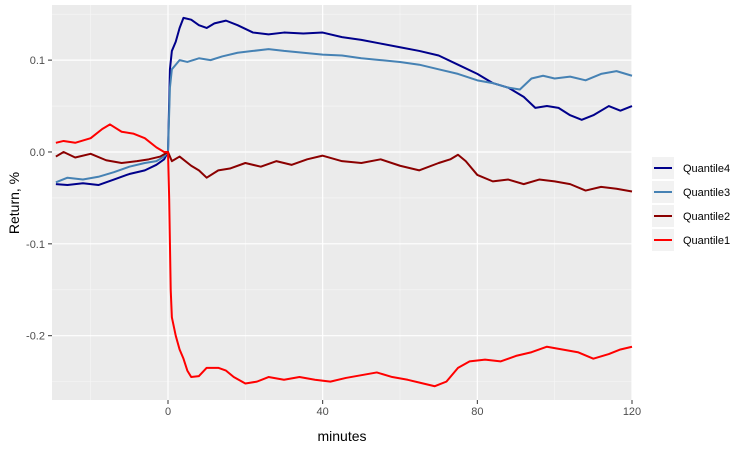 This screenshot has height=455, width=750. I want to click on legend-label-quantile1: Quantile1, so click(706, 241).